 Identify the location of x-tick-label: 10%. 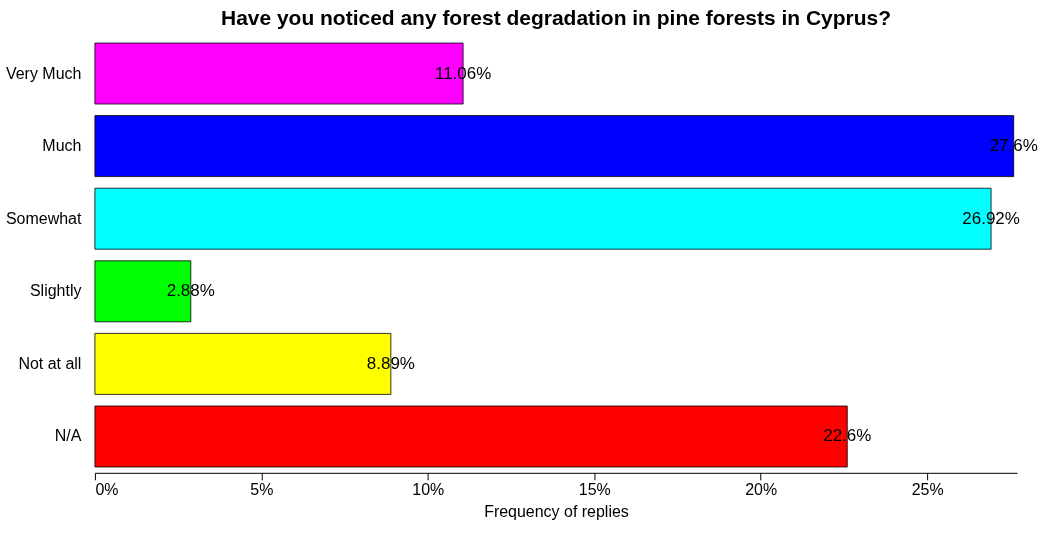
(428, 490).